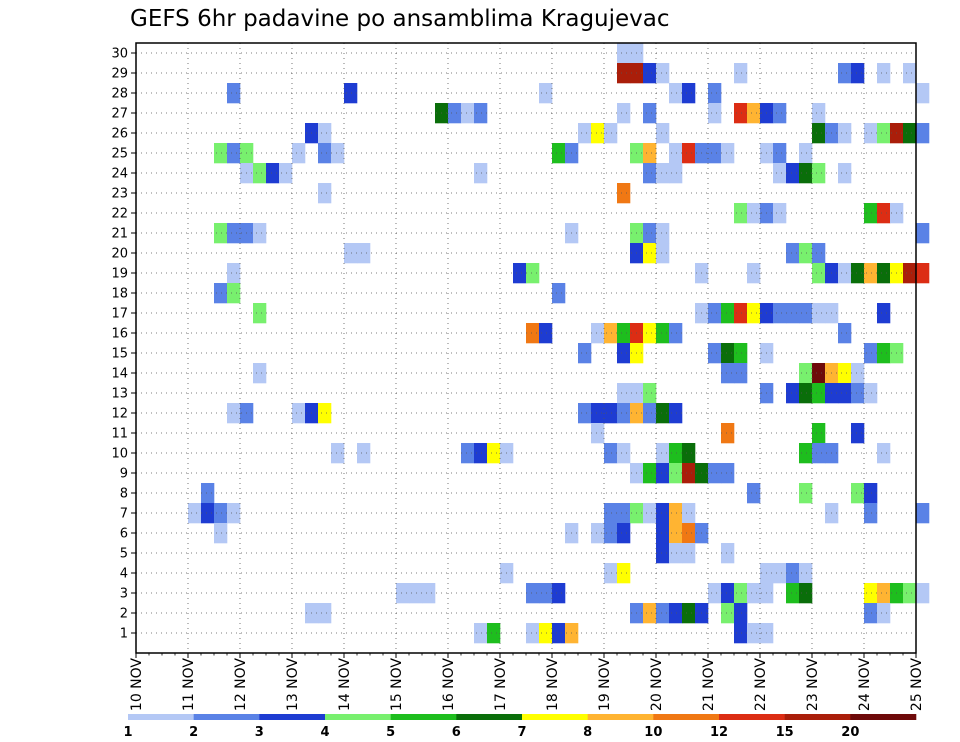  What do you see at coordinates (501, 685) in the screenshot?
I see `x-tick-label: 17 NOV` at bounding box center [501, 685].